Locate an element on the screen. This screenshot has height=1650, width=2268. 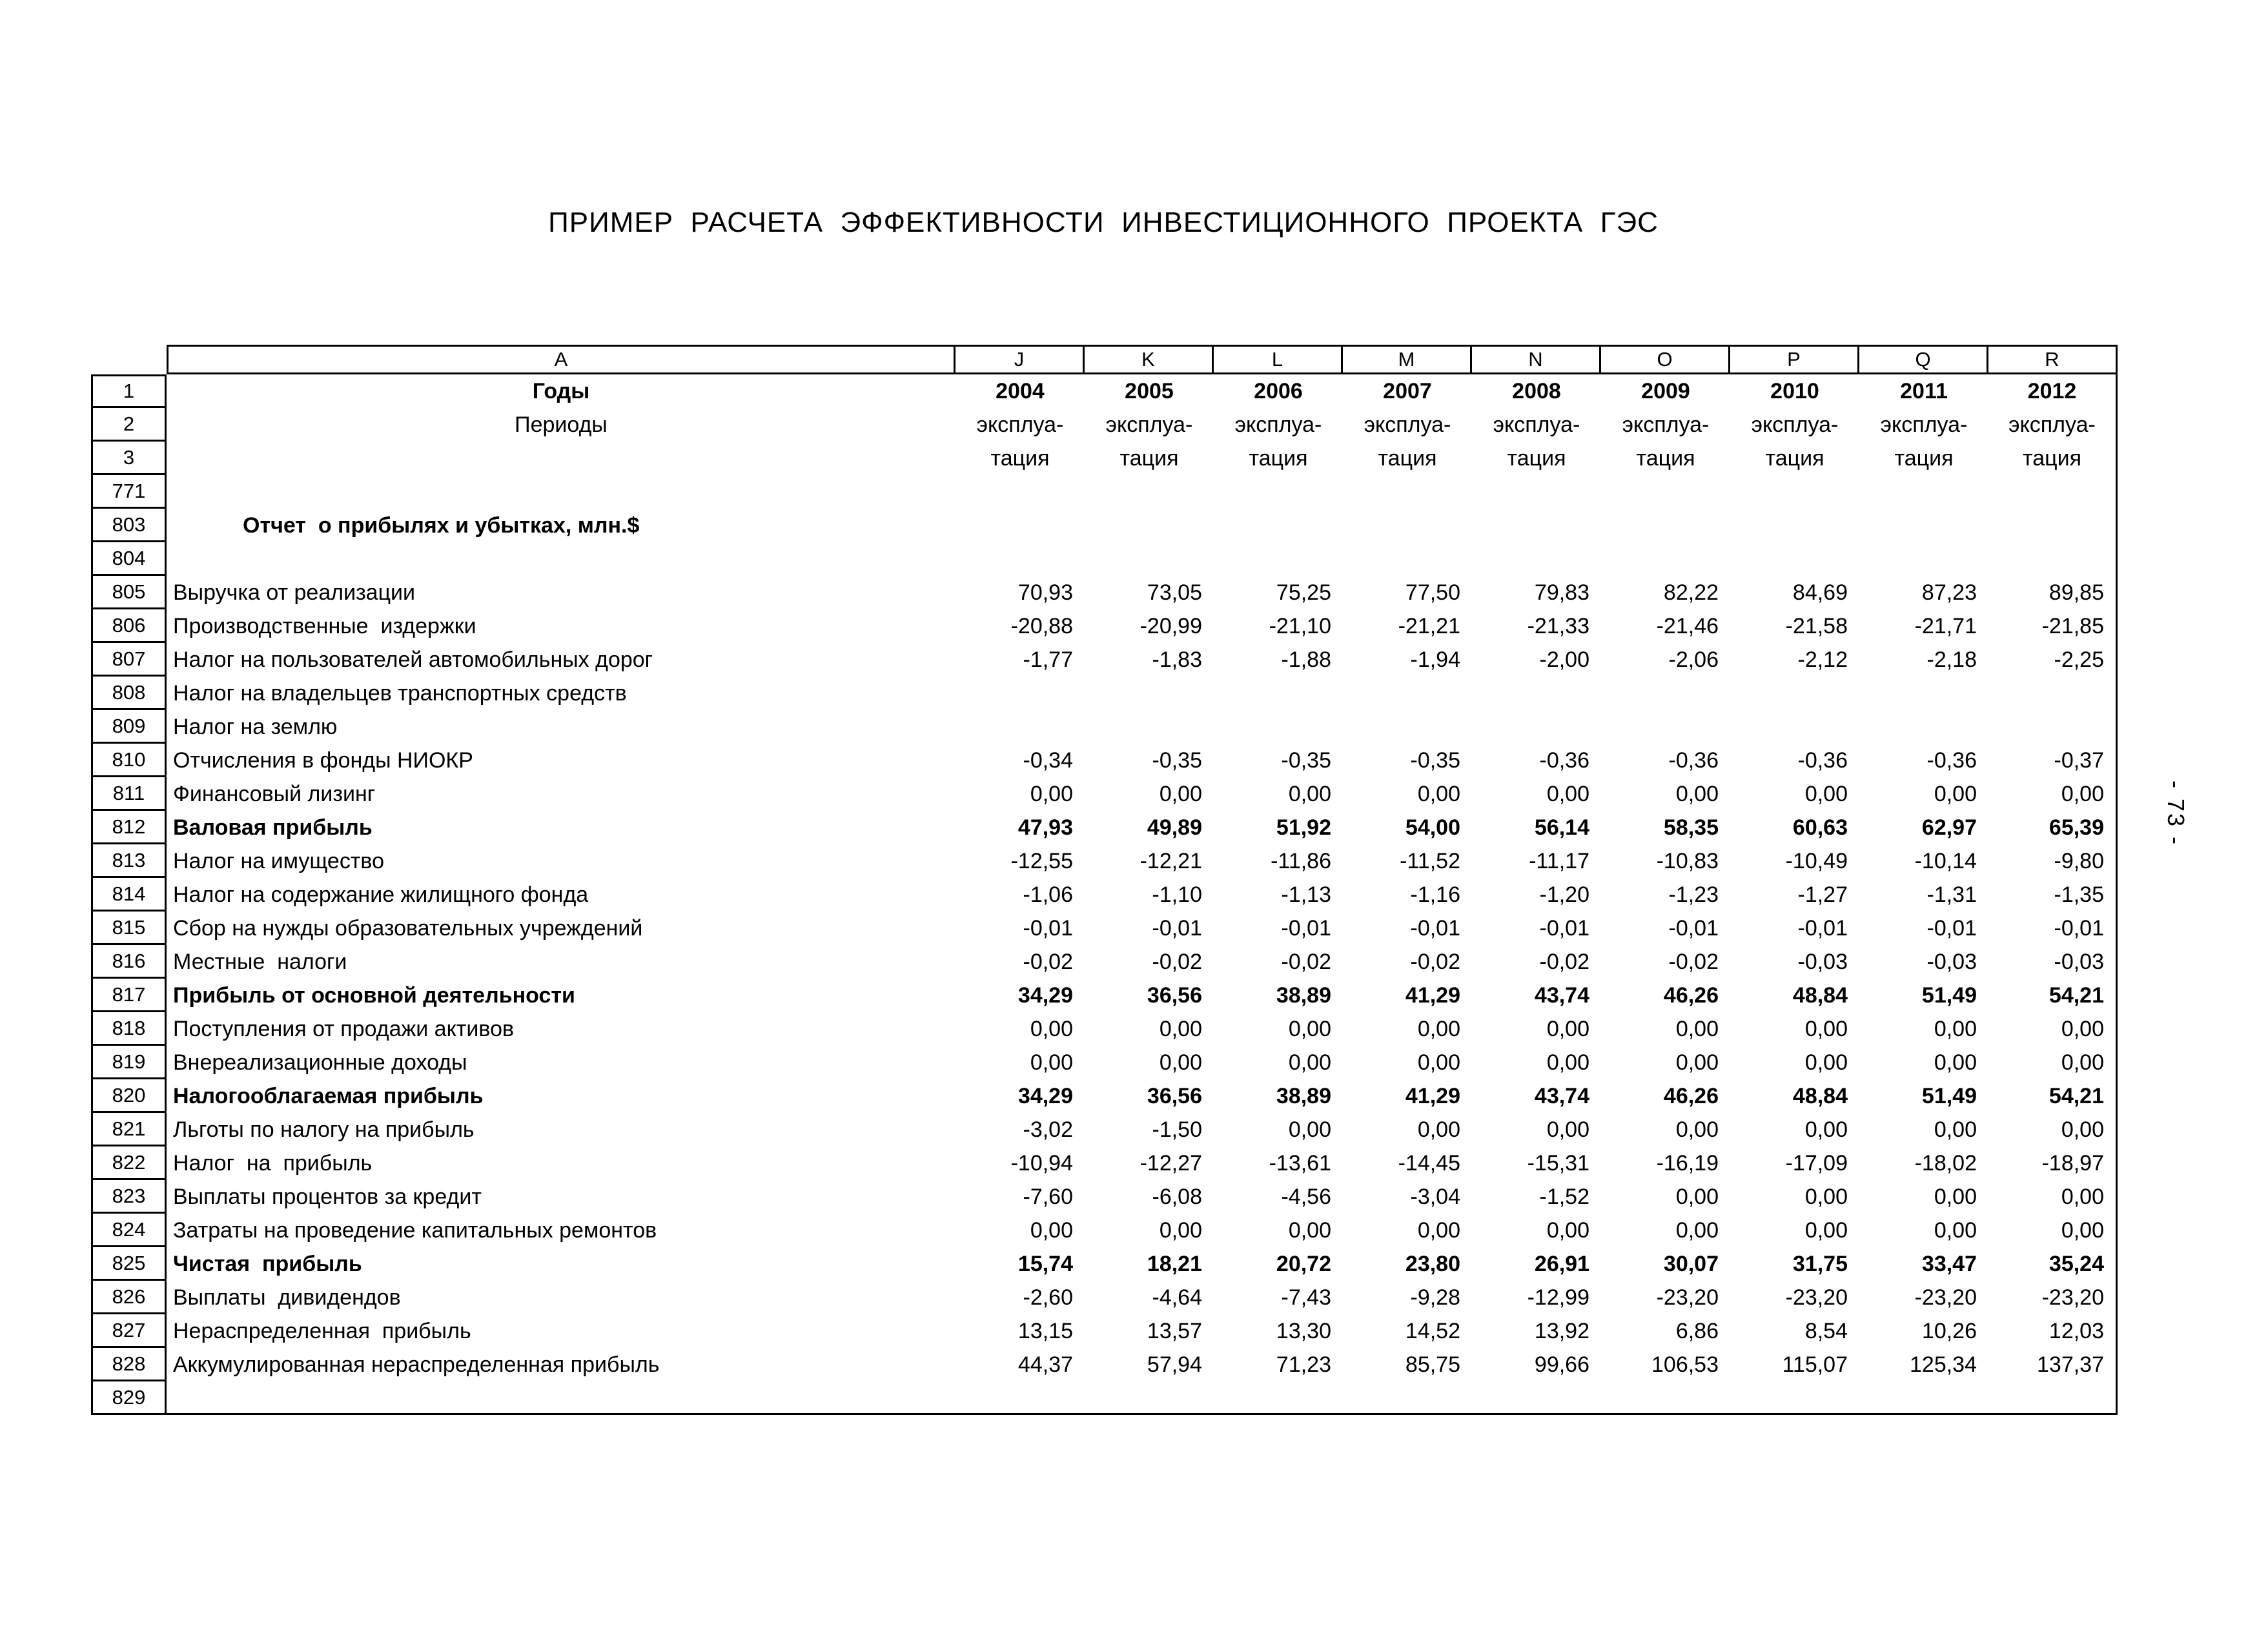
cell-value: -1,50 is located at coordinates (1177, 1129).